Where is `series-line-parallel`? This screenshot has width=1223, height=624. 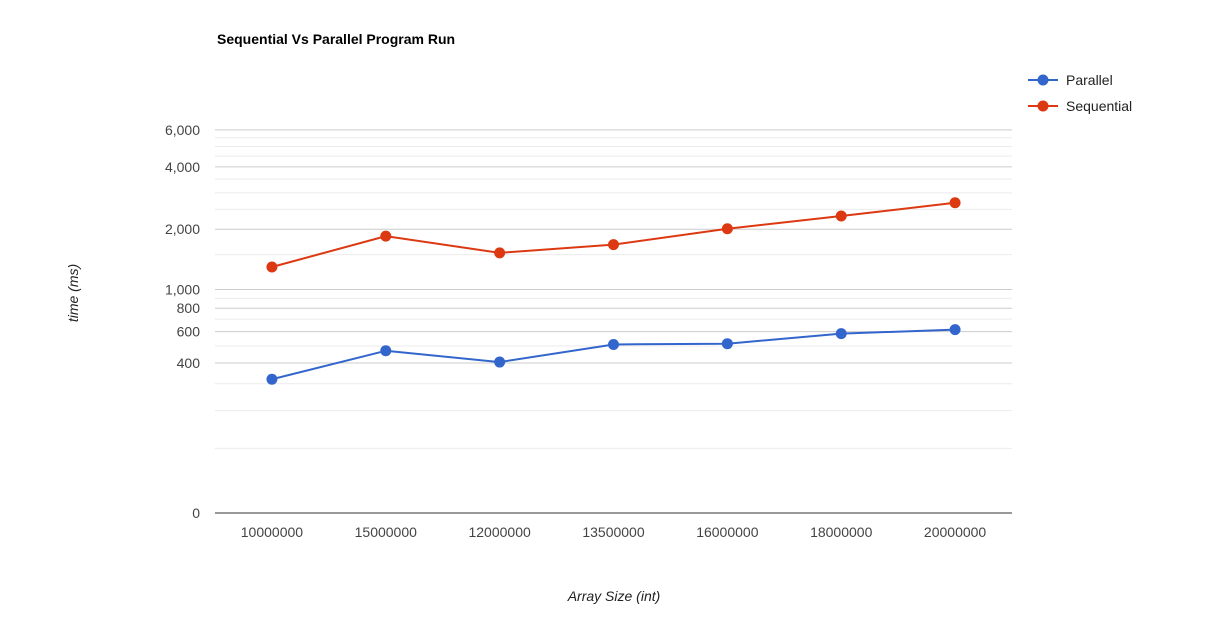
series-line-parallel is located at coordinates (613, 354).